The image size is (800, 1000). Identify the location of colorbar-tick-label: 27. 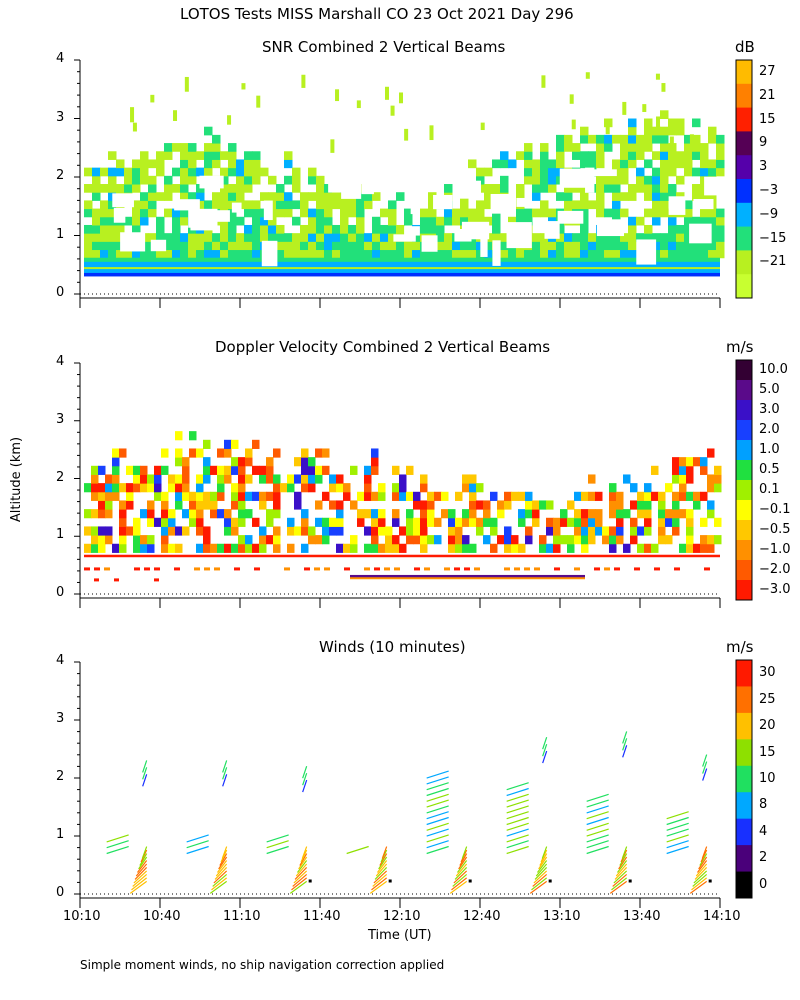
(767, 71).